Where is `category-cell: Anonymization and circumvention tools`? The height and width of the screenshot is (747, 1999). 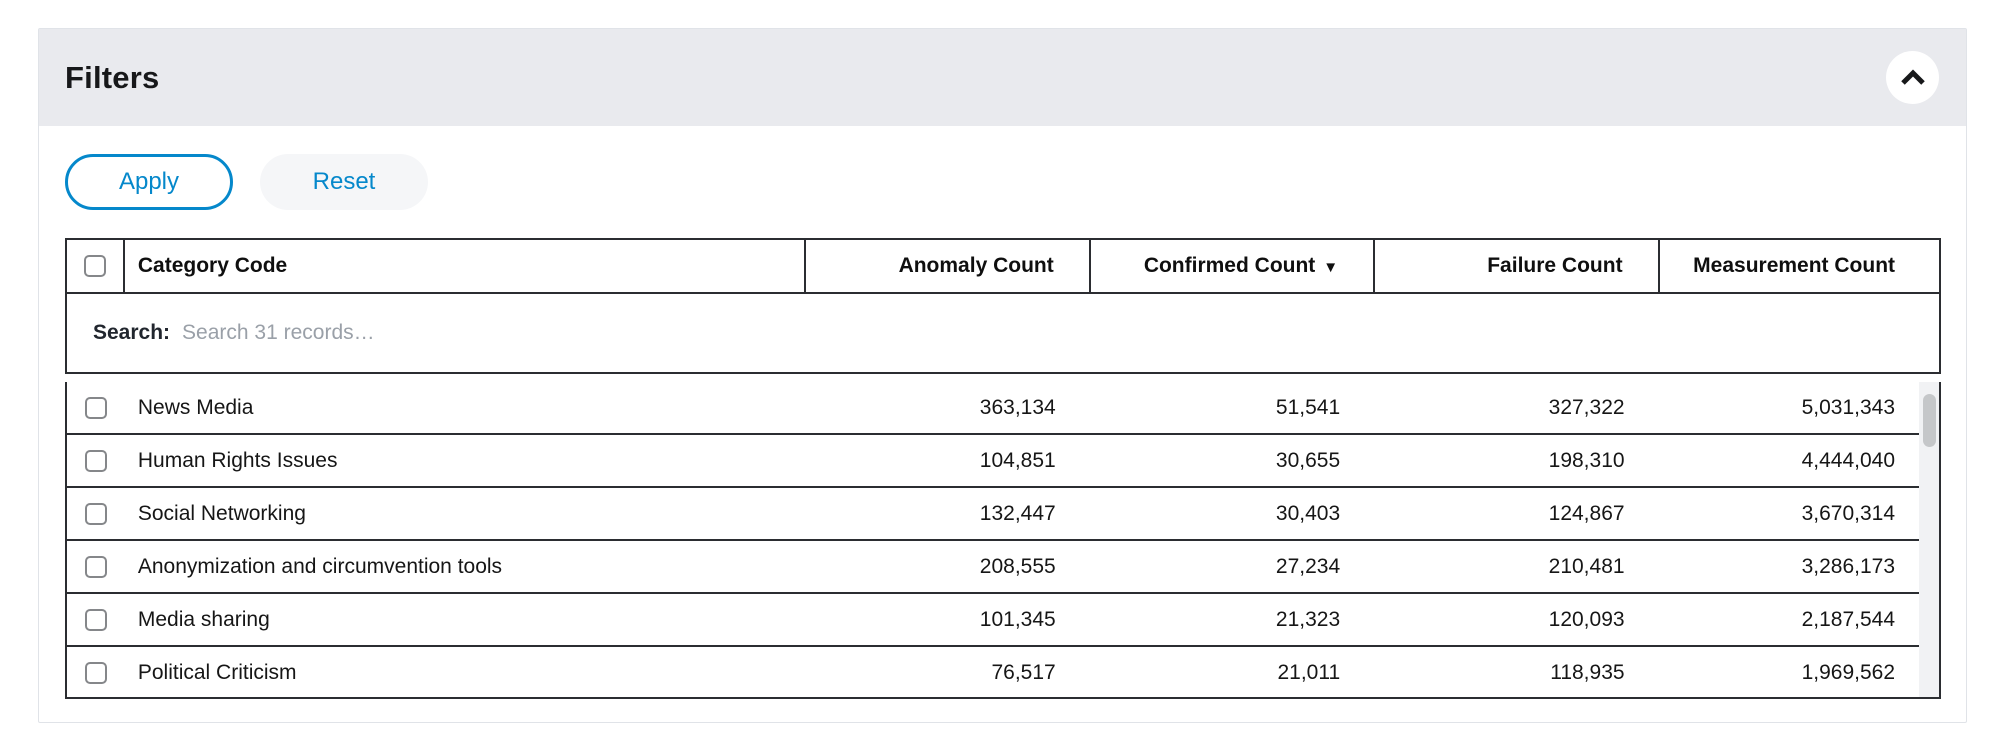 category-cell: Anonymization and circumvention tools is located at coordinates (320, 566).